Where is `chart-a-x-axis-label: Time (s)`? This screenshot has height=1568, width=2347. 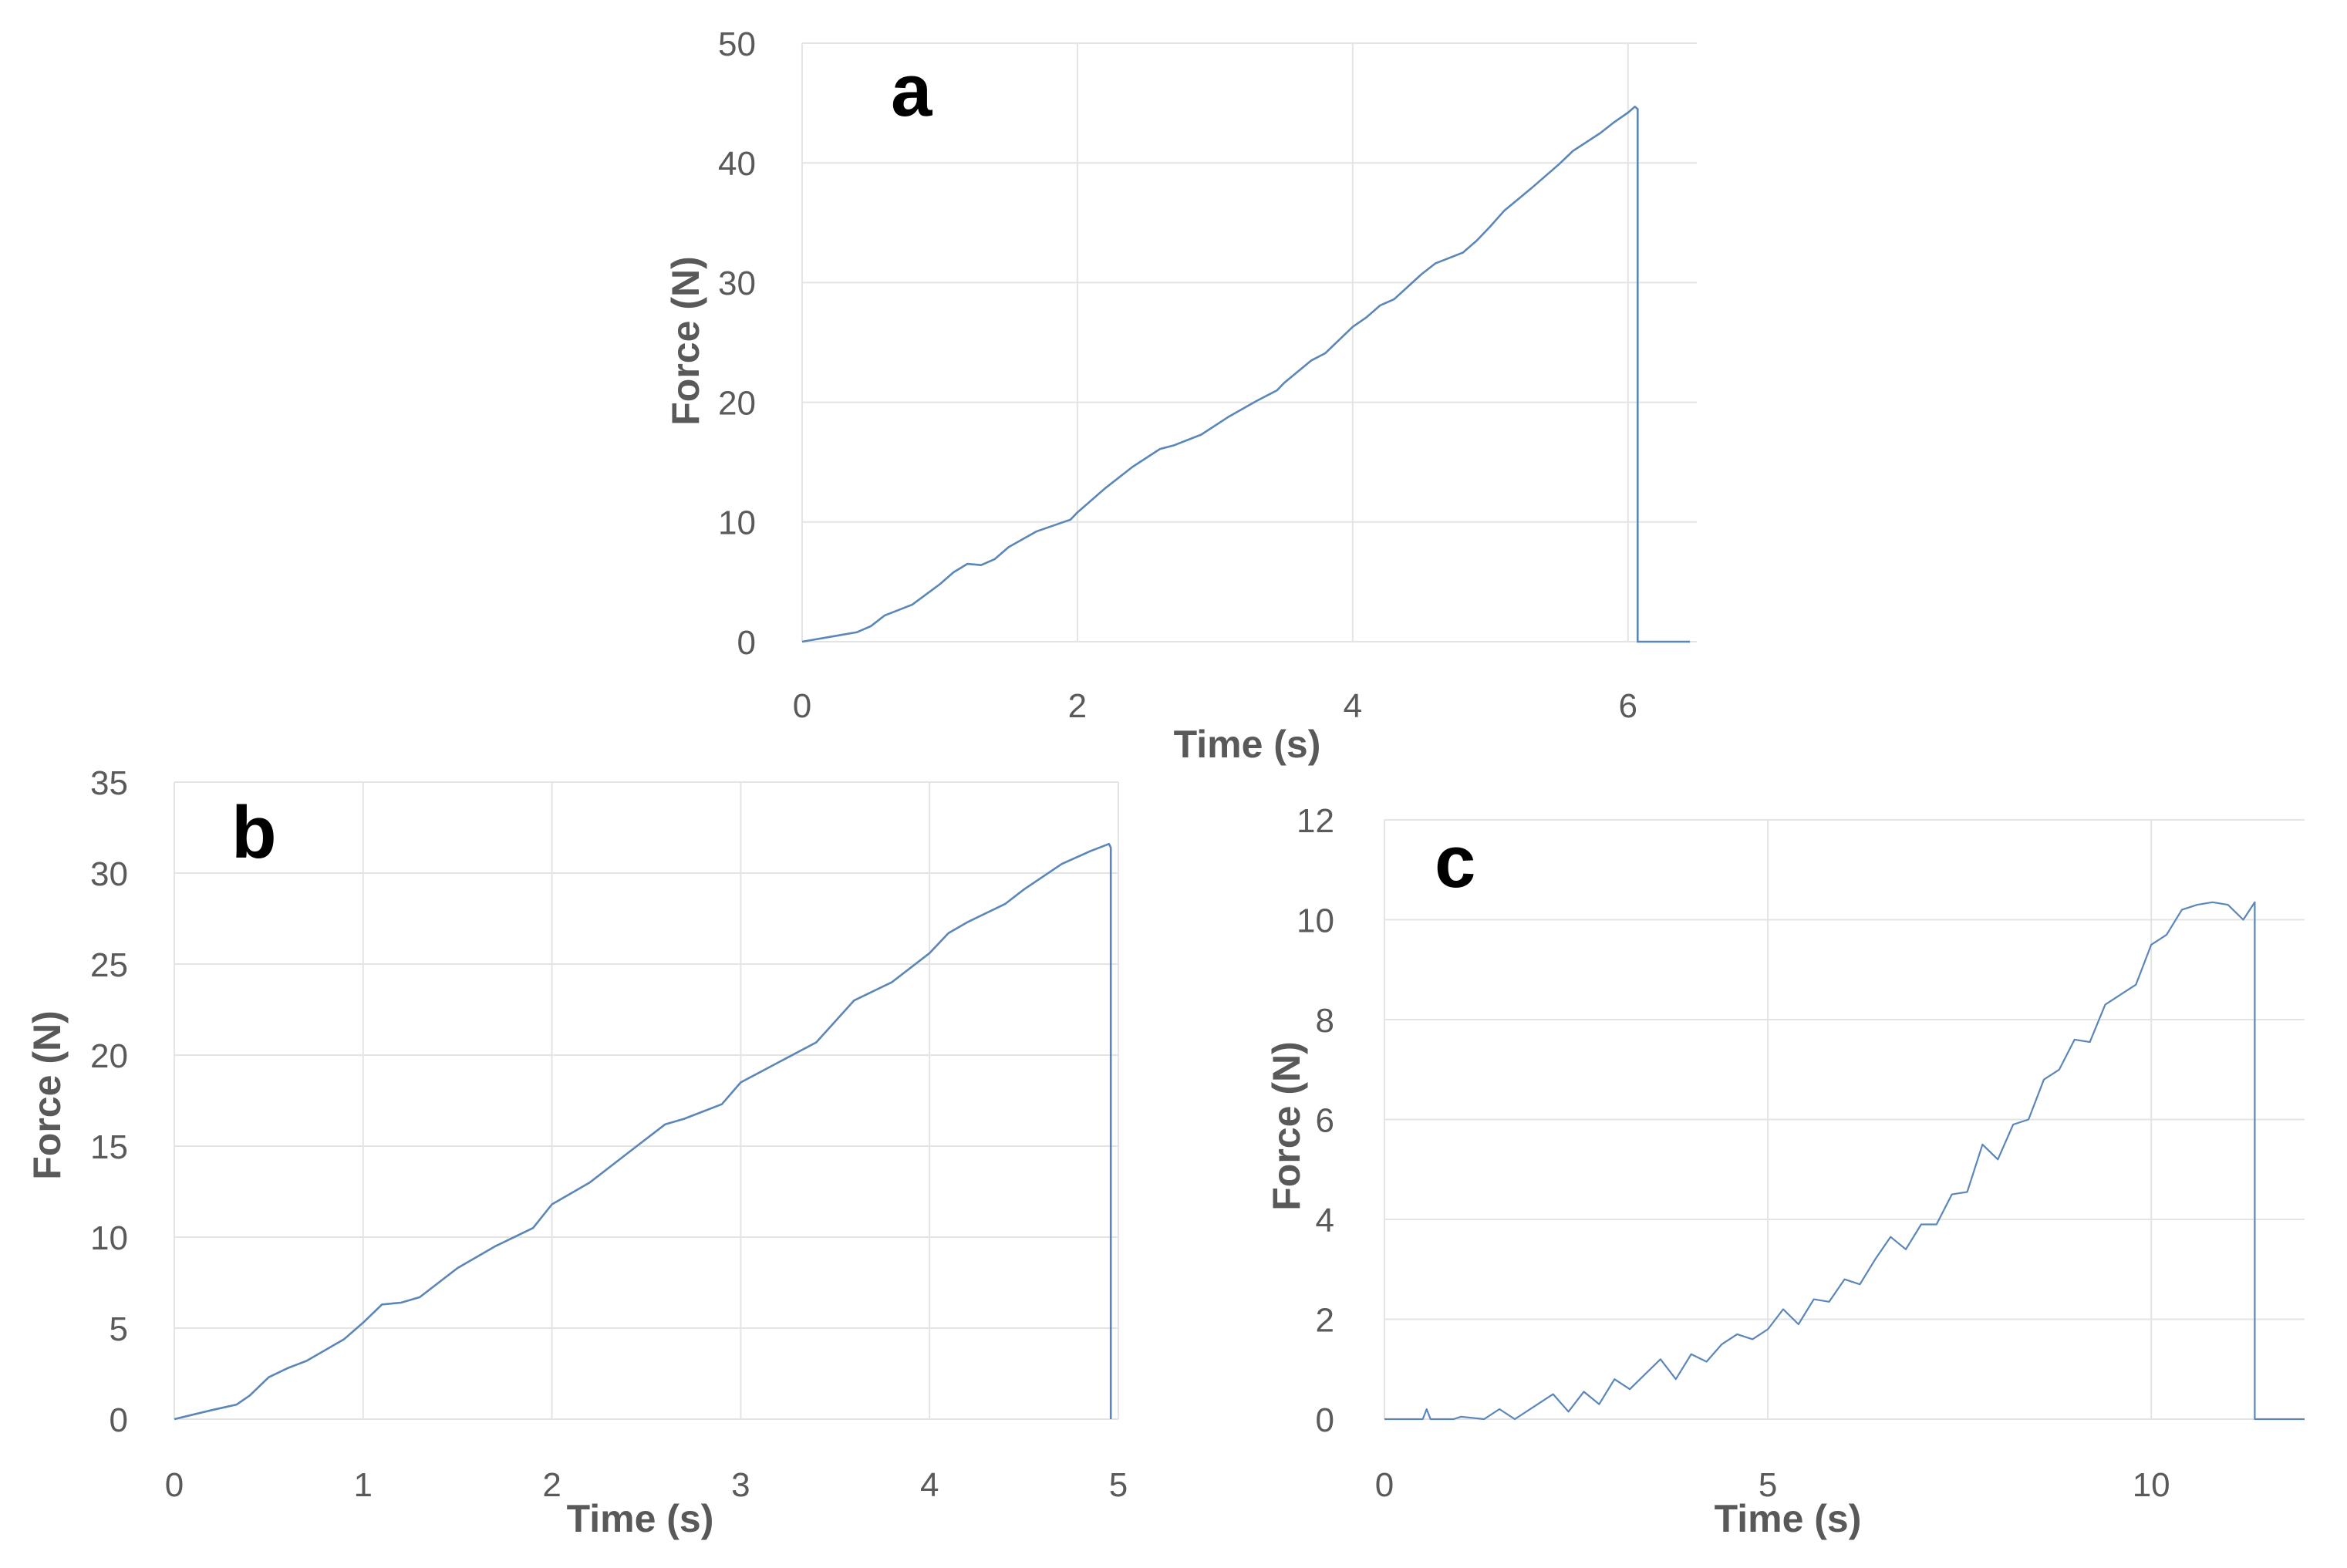 chart-a-x-axis-label: Time (s) is located at coordinates (1247, 745).